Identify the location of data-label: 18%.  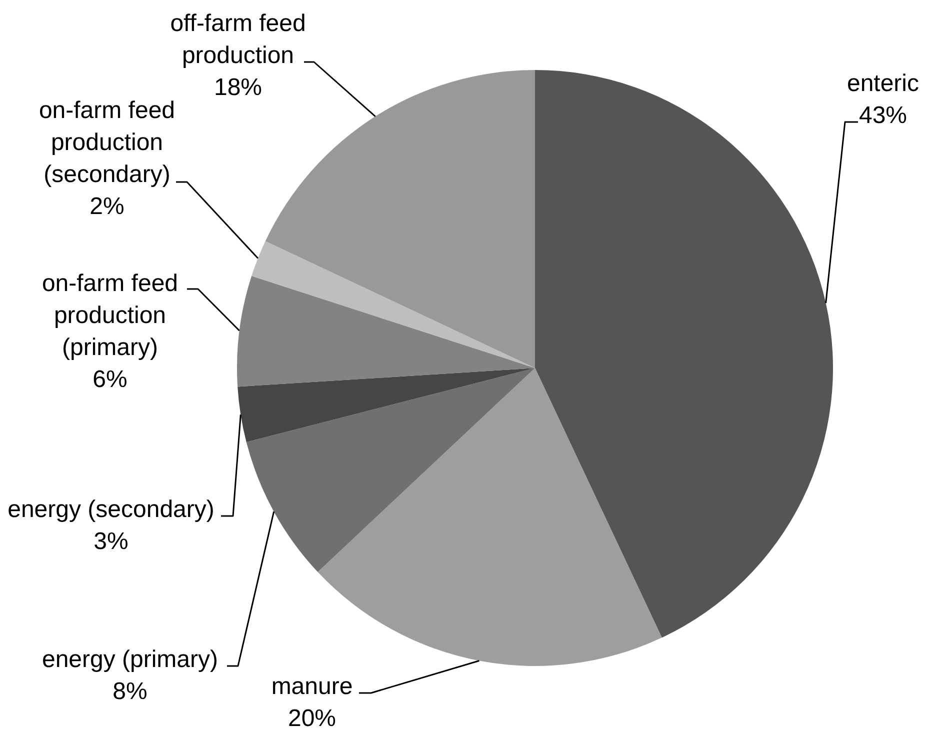
(238, 87).